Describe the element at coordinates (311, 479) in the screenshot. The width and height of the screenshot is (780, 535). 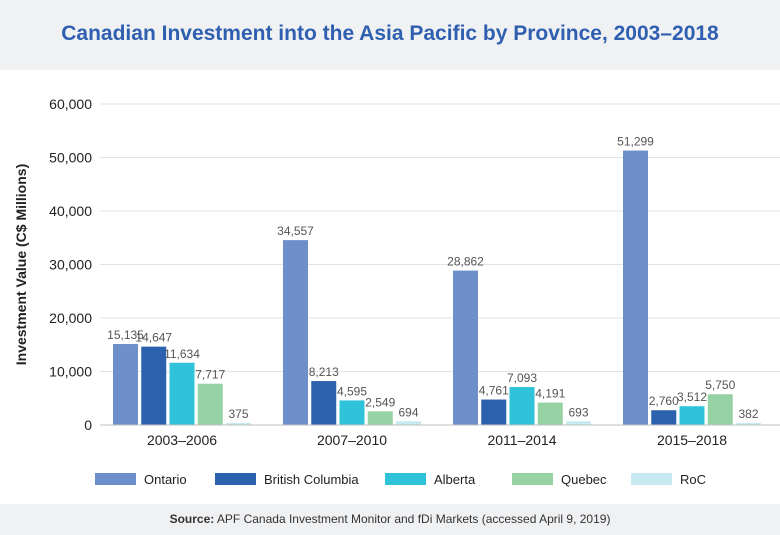
I see `legend-label: British Columbia` at that location.